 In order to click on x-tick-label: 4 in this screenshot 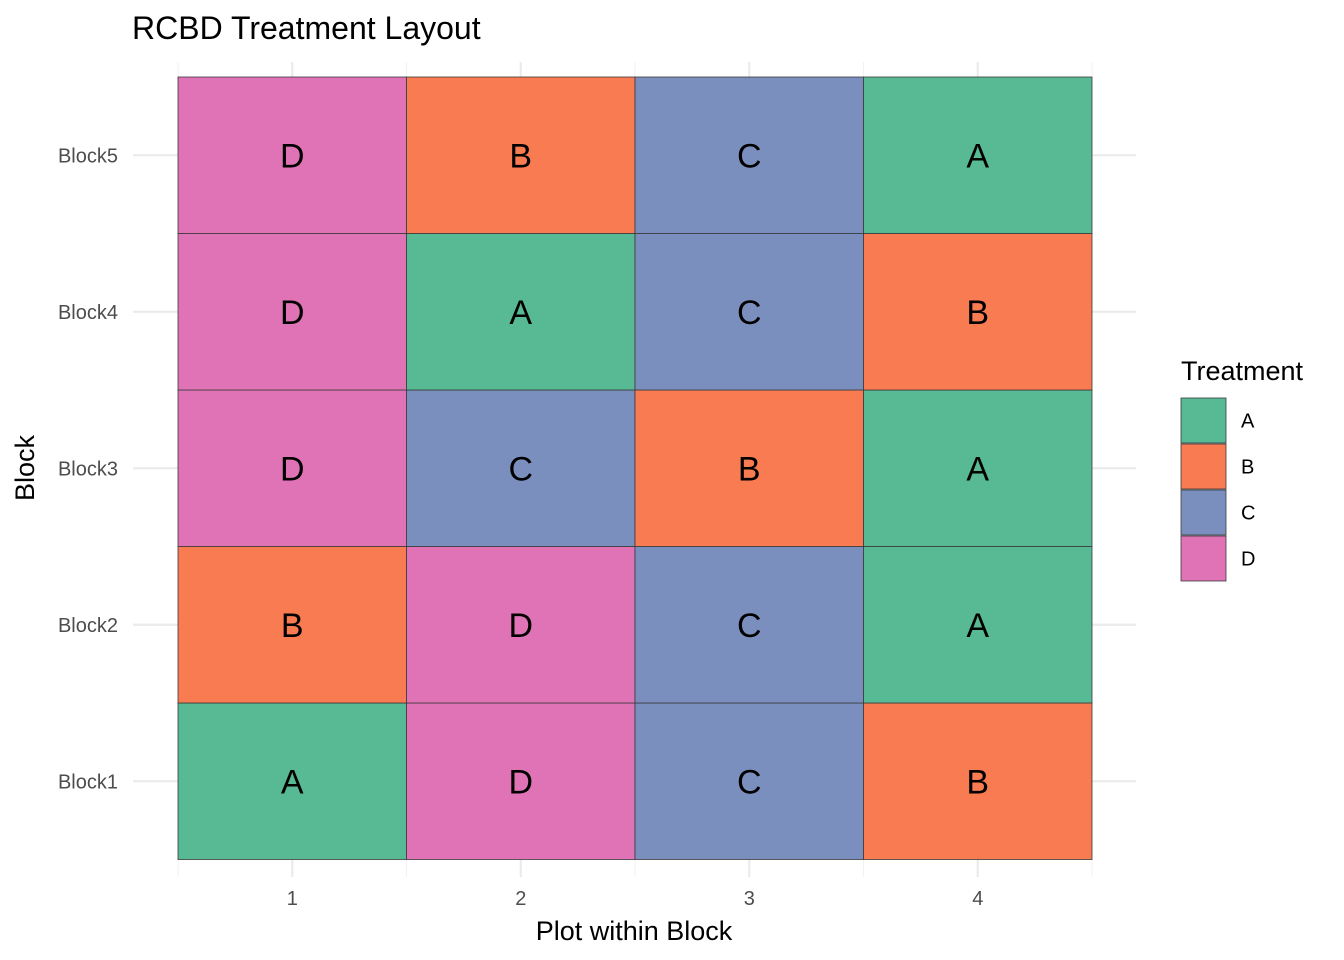, I will do `click(977, 899)`.